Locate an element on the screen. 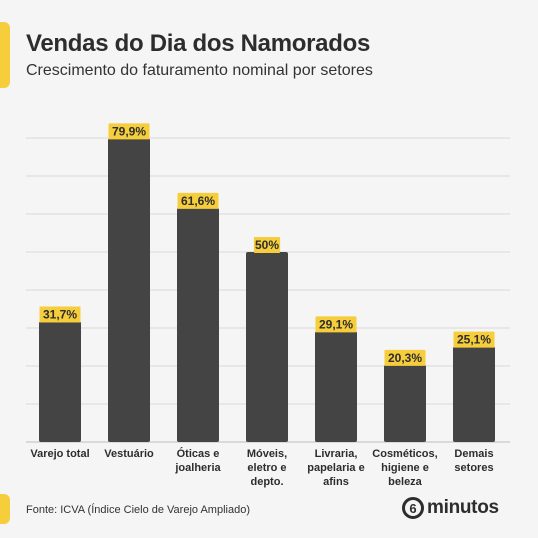 This screenshot has width=538, height=538. data-label: 50% is located at coordinates (267, 245).